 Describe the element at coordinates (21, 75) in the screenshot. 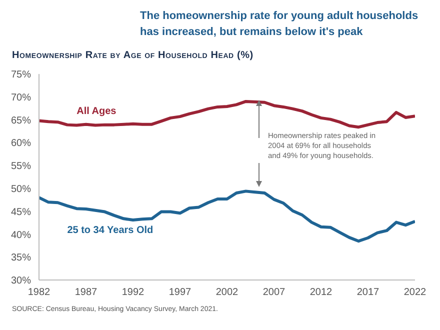

I see `y-tick-label: 75%` at that location.